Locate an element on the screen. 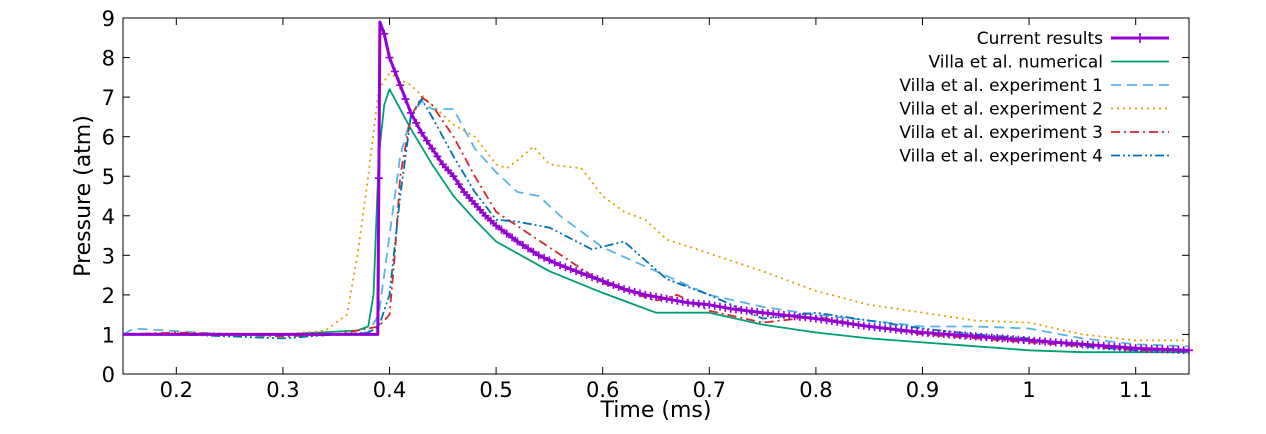 The image size is (1266, 434). y-tick-label: 5 is located at coordinates (108, 177).